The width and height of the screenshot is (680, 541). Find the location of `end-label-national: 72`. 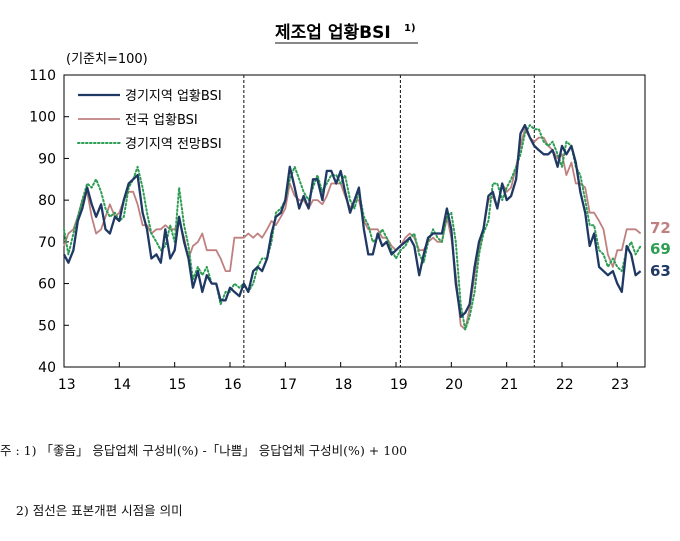

end-label-national: 72 is located at coordinates (660, 228).